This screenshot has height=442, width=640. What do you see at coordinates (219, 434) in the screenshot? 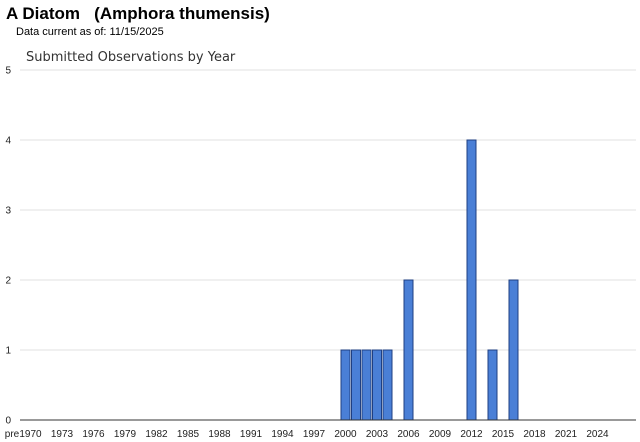
I see `x-tick-label: 1988` at bounding box center [219, 434].